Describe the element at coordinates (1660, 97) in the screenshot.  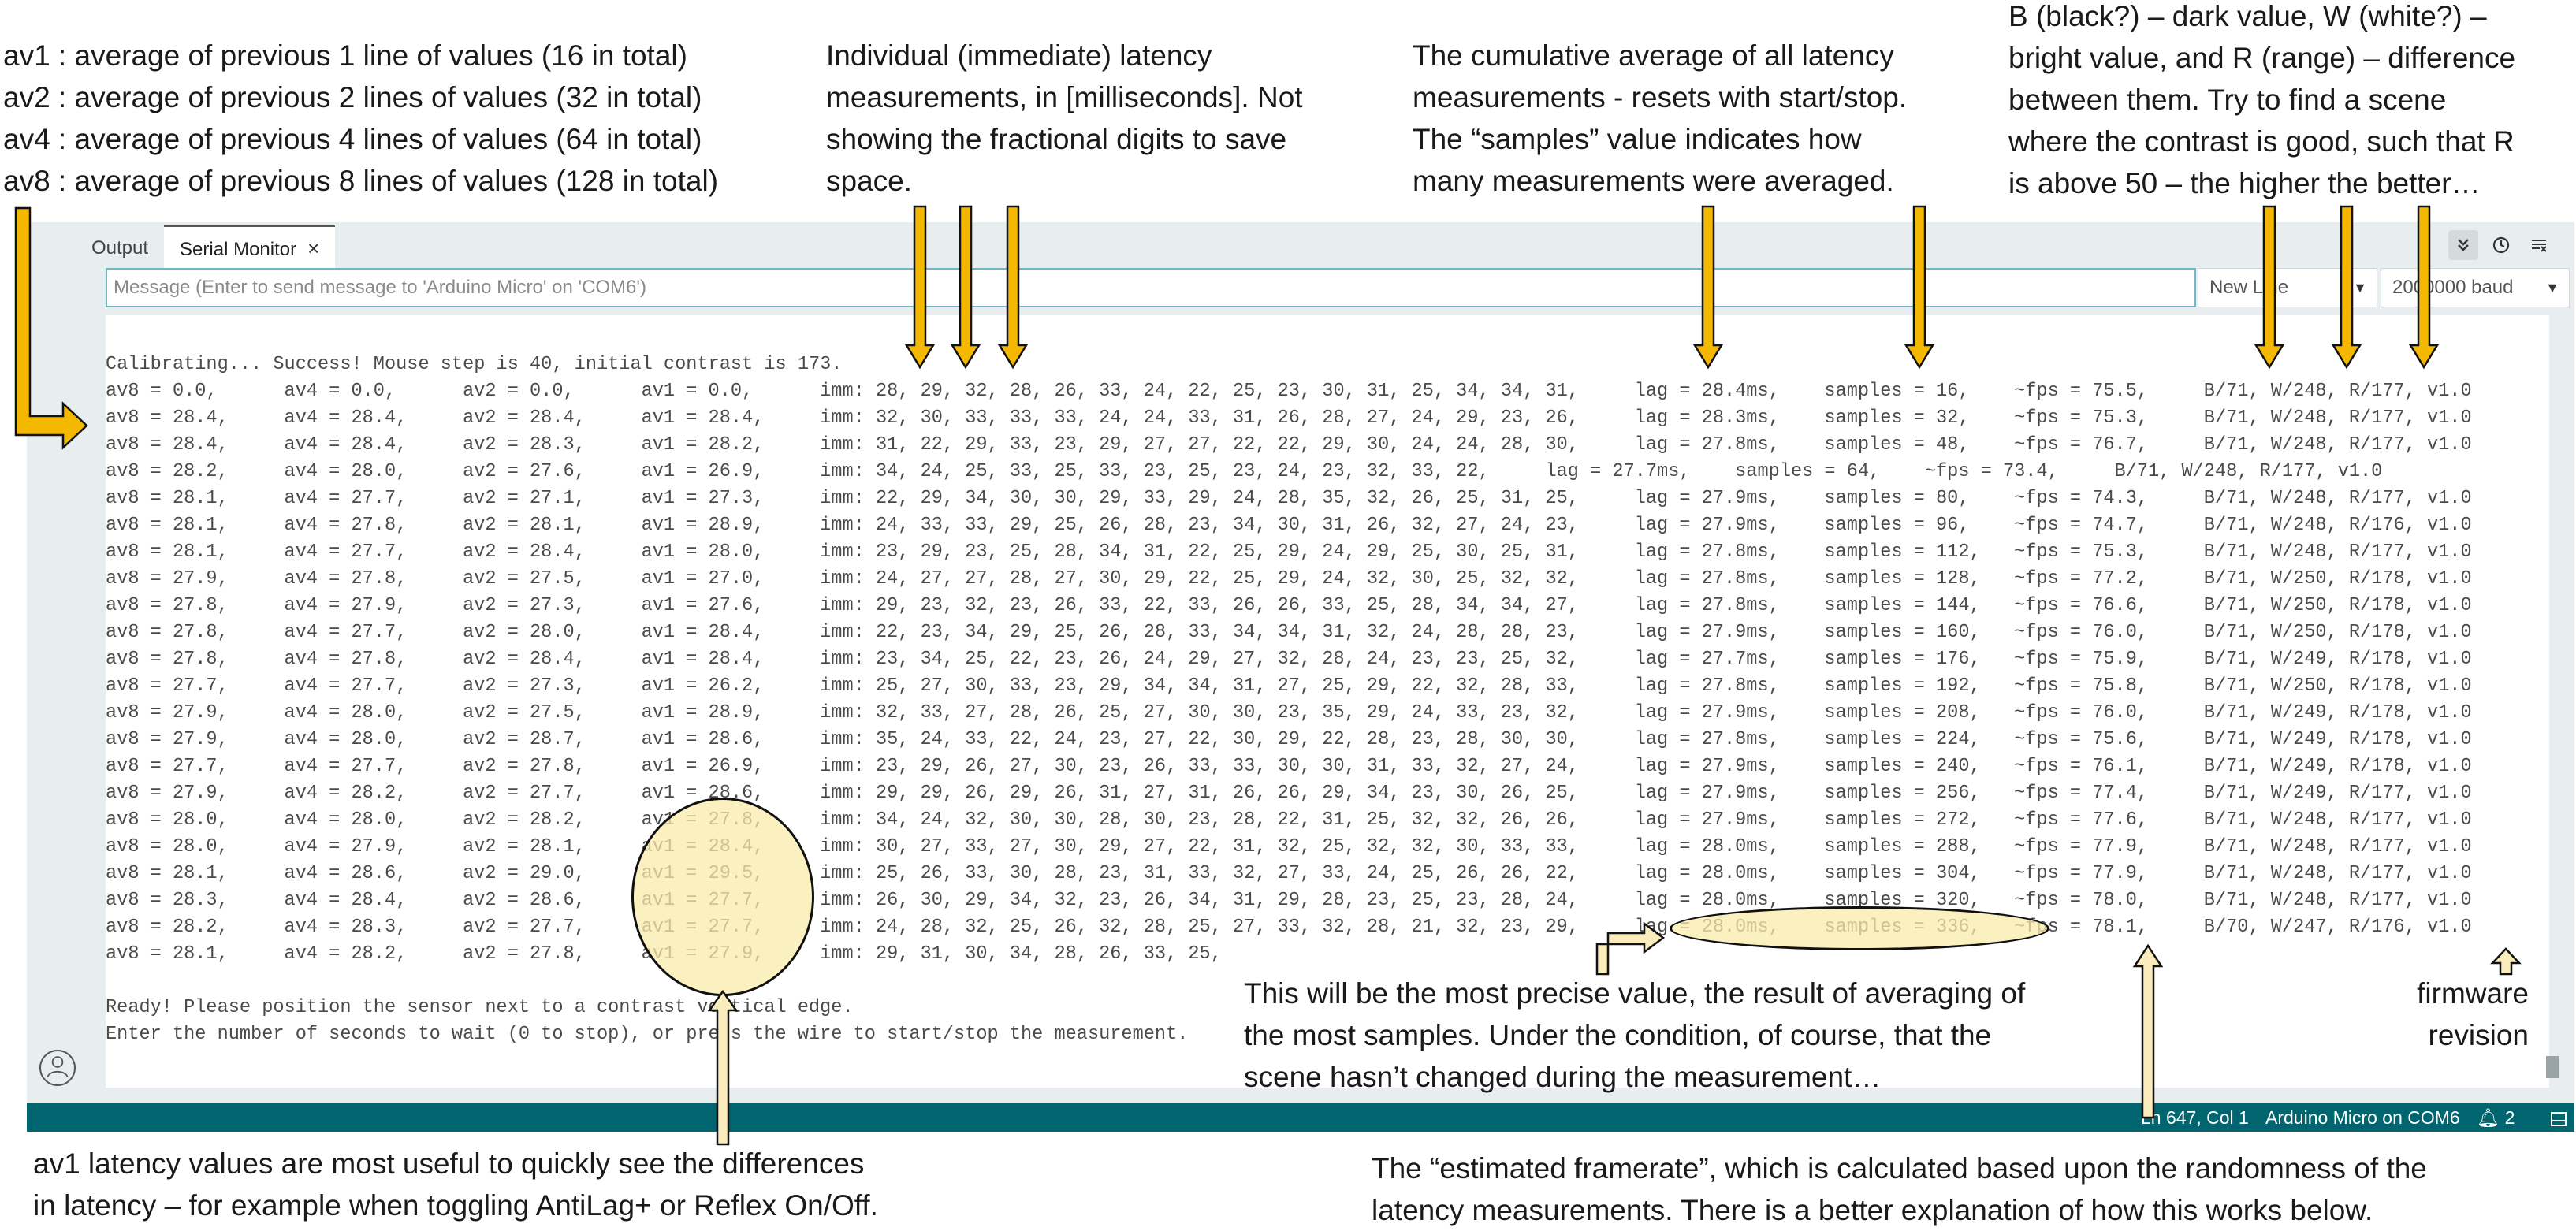
I see `annotation-line: measurements - resets with start/stop.` at that location.